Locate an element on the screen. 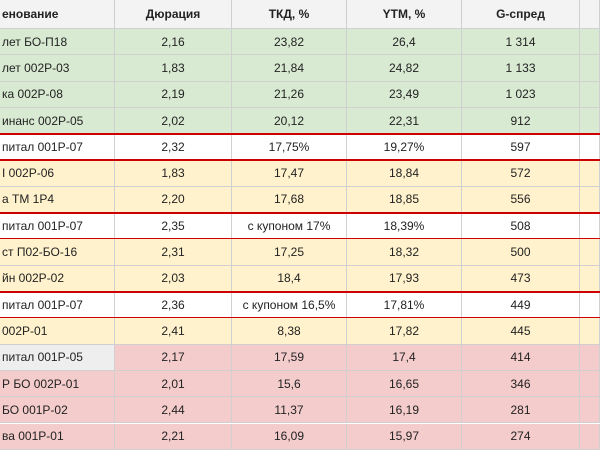  table-cell: 19,27% is located at coordinates (404, 147).